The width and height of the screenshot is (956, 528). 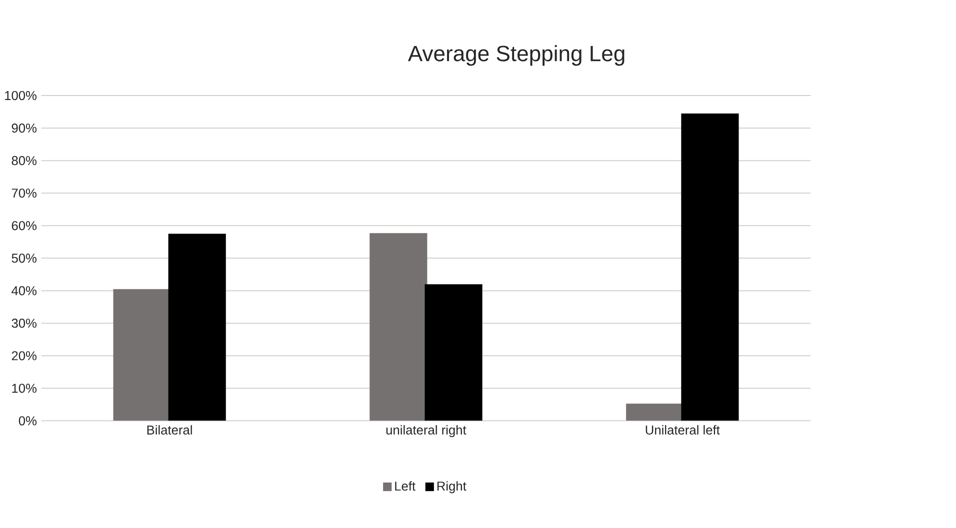 What do you see at coordinates (426, 430) in the screenshot?
I see `x-tick-label: unilateral right` at bounding box center [426, 430].